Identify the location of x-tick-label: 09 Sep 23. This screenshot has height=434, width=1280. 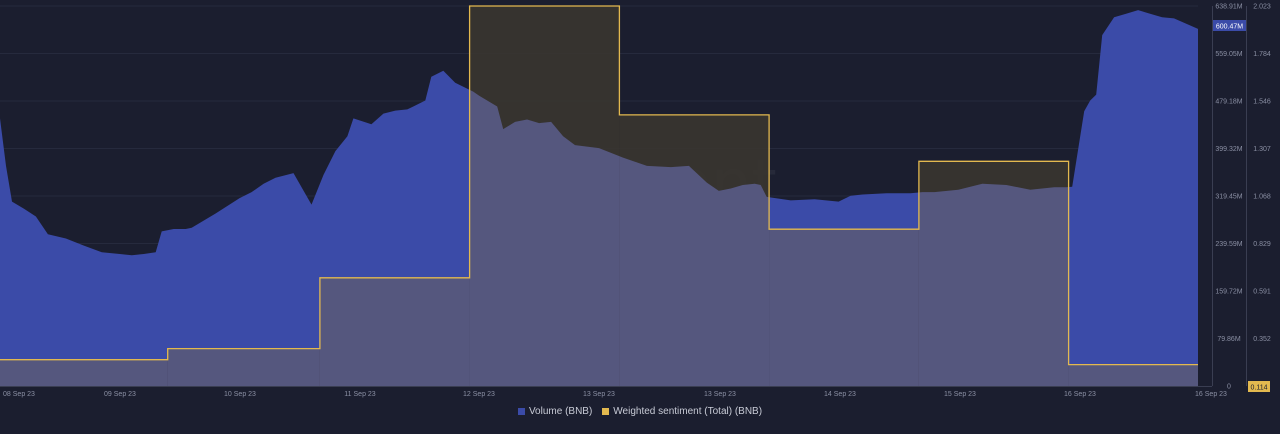
(120, 394).